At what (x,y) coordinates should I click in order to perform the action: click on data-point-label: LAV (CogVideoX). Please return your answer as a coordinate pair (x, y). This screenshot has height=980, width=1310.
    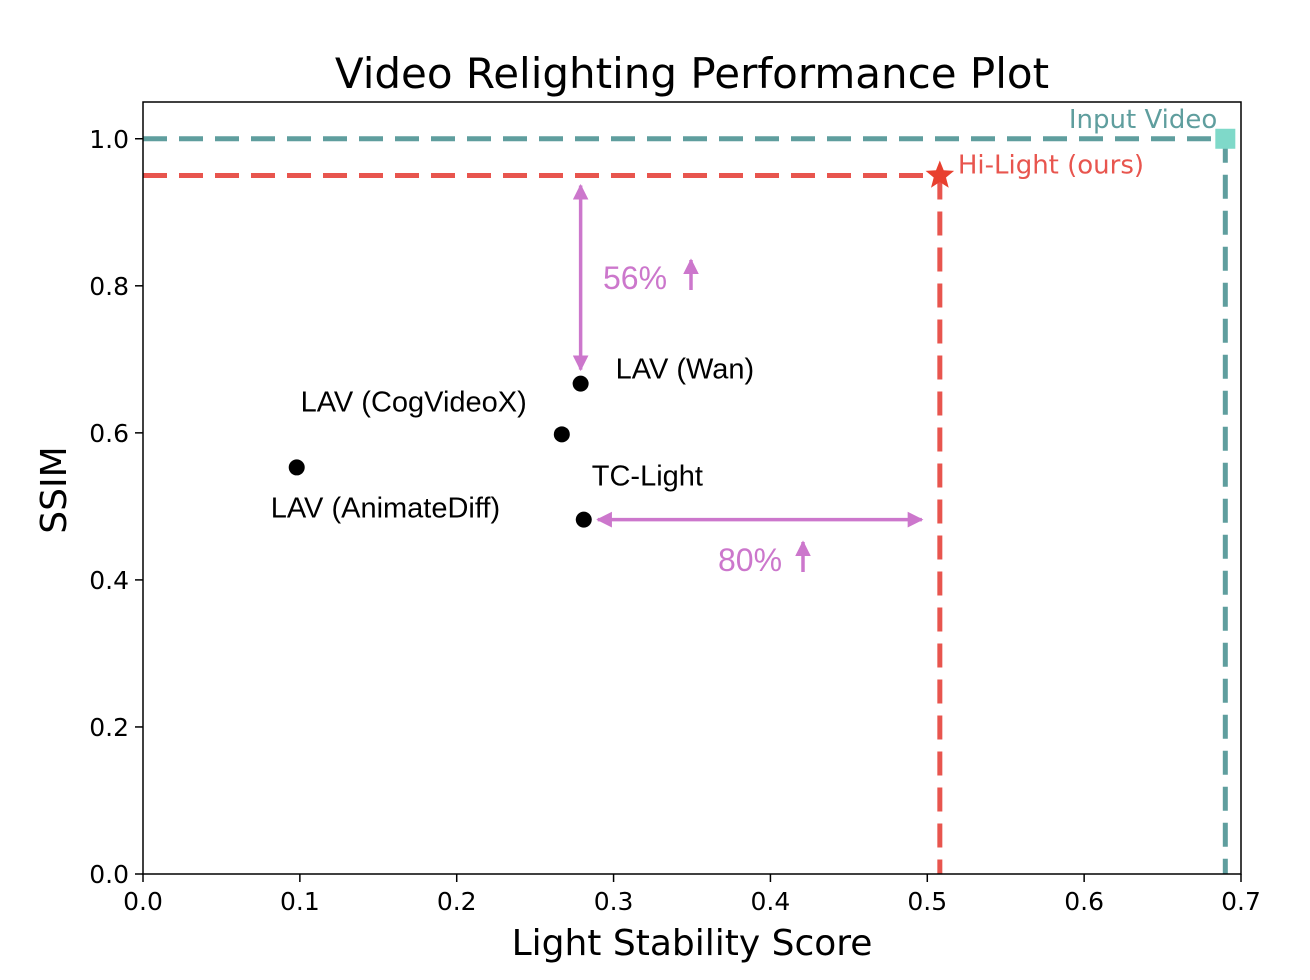
    Looking at the image, I should click on (414, 402).